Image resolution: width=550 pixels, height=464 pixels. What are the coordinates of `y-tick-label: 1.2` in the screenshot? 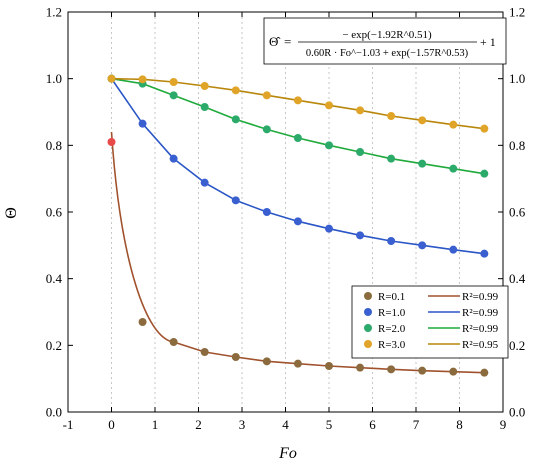 It's located at (54, 12).